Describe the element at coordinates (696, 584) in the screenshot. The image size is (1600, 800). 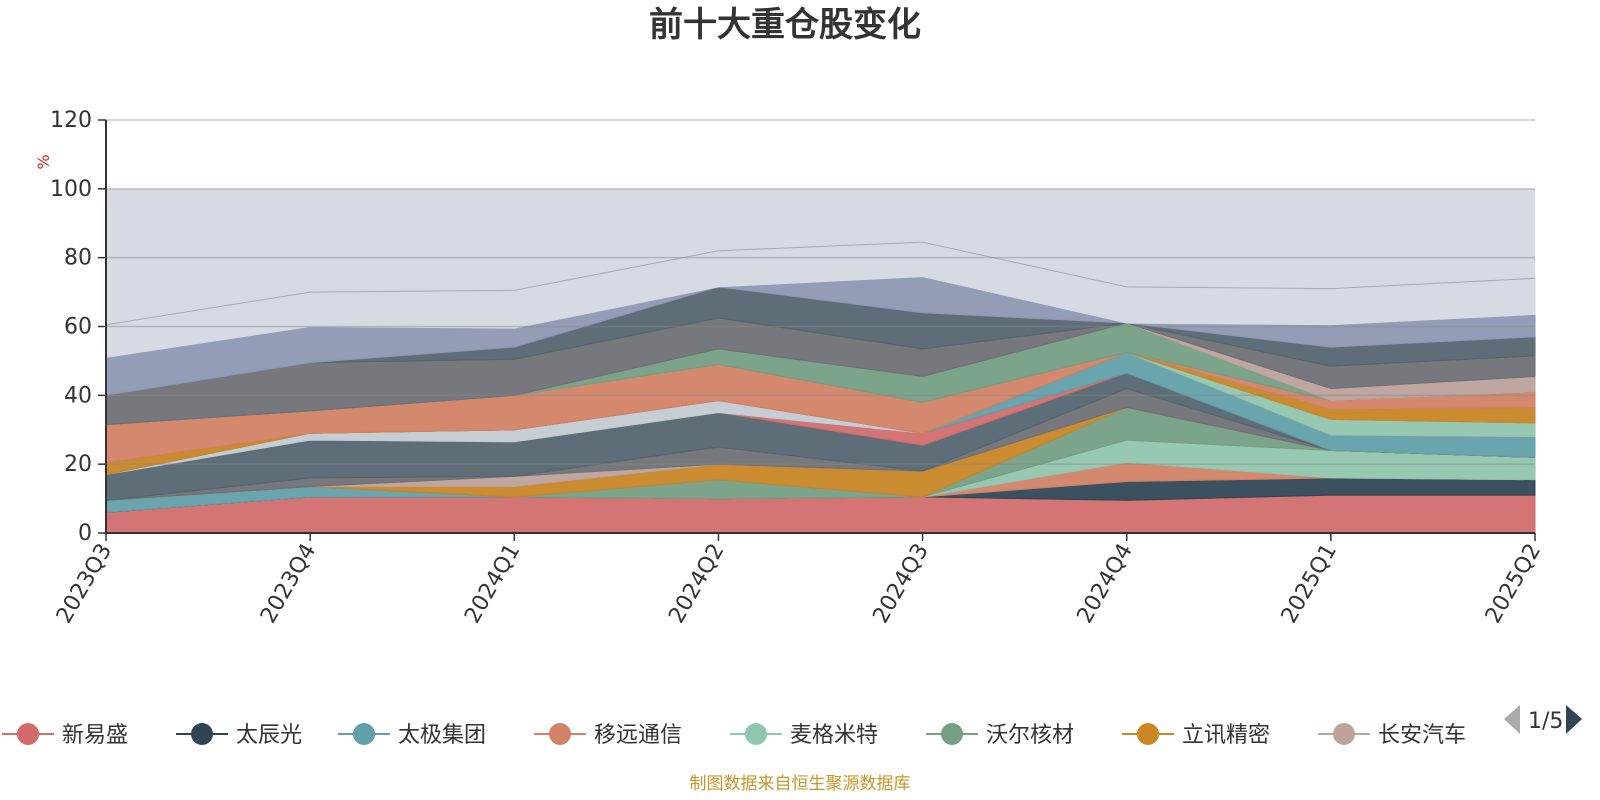
I see `x-tick-label-2024Q2: 2024Q2` at that location.